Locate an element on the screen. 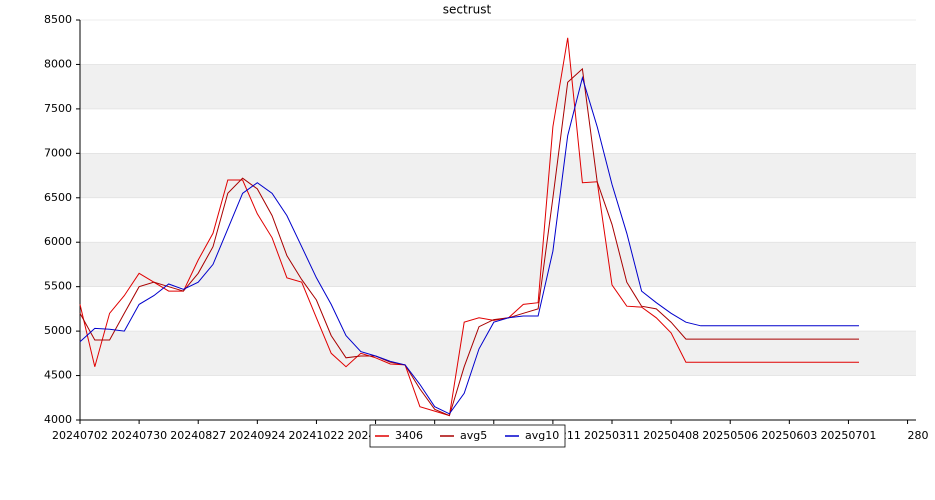 The height and width of the screenshot is (500, 935). y-tick-label: 8500 is located at coordinates (58, 19).